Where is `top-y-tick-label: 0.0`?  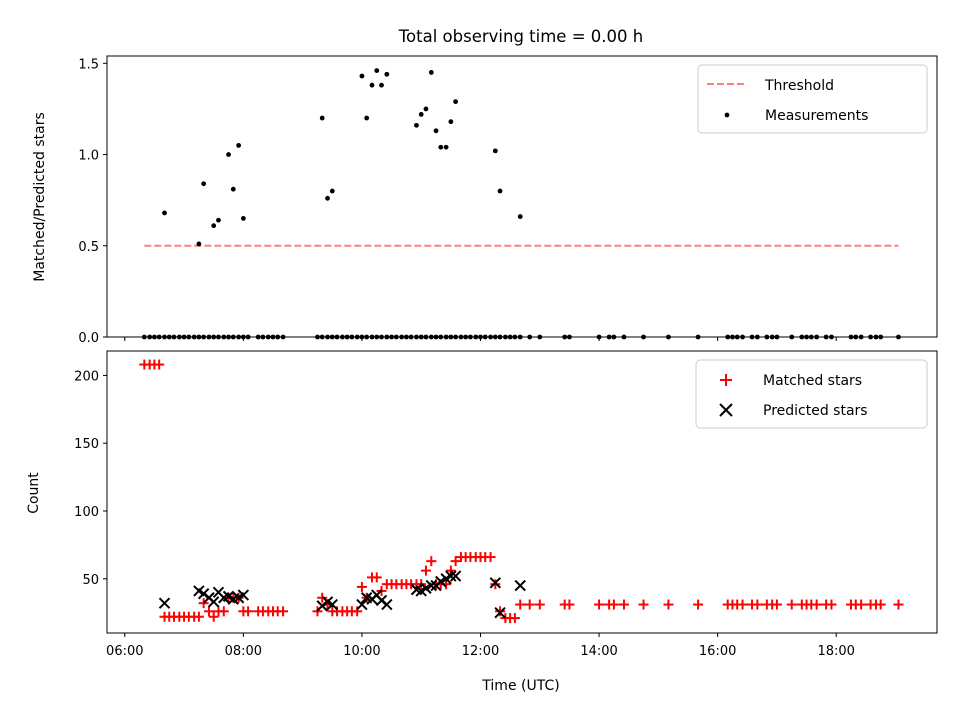
top-y-tick-label: 0.0 is located at coordinates (88, 338).